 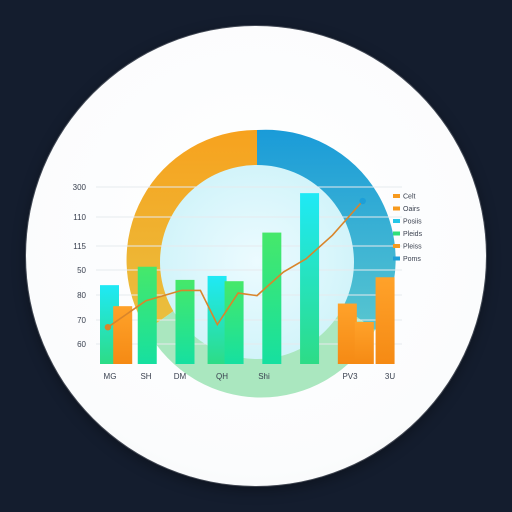 What do you see at coordinates (408, 228) in the screenshot?
I see `legend: Celt Oairs Posiis Pleids Pleiss Poms` at bounding box center [408, 228].